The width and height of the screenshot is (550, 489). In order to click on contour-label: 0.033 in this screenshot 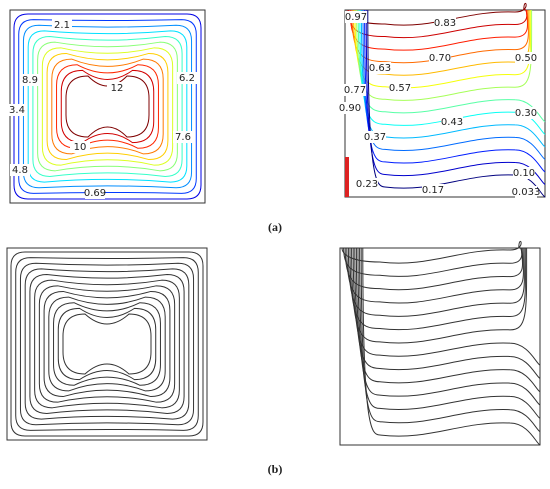, I will do `click(526, 192)`.